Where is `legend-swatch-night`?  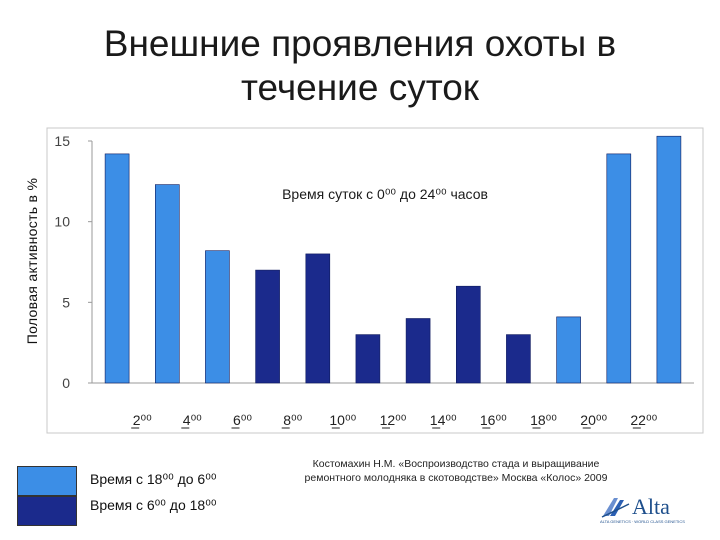 legend-swatch-night is located at coordinates (47, 481).